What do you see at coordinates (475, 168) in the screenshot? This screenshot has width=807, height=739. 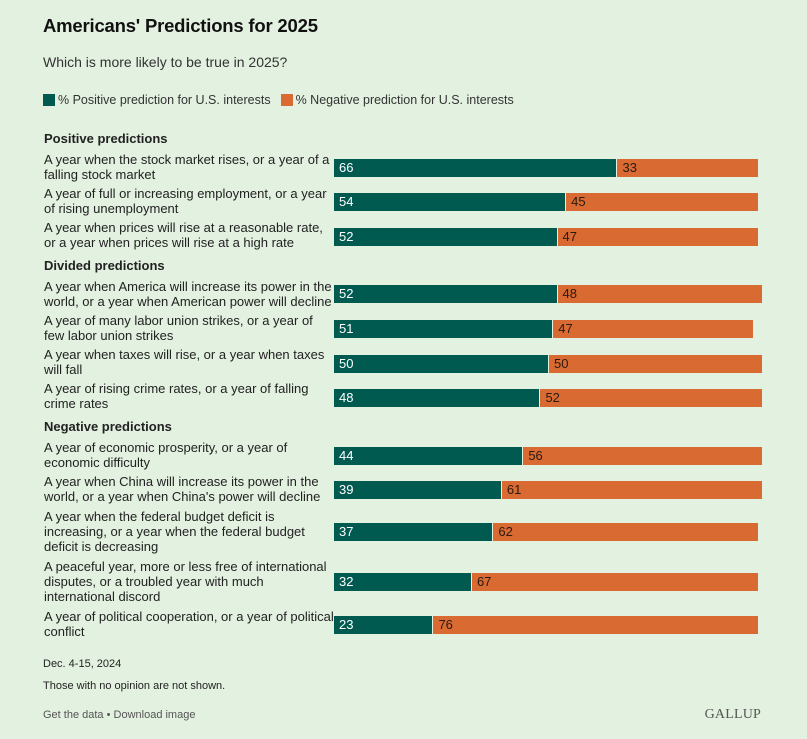 I see `bar-positive: 66` at bounding box center [475, 168].